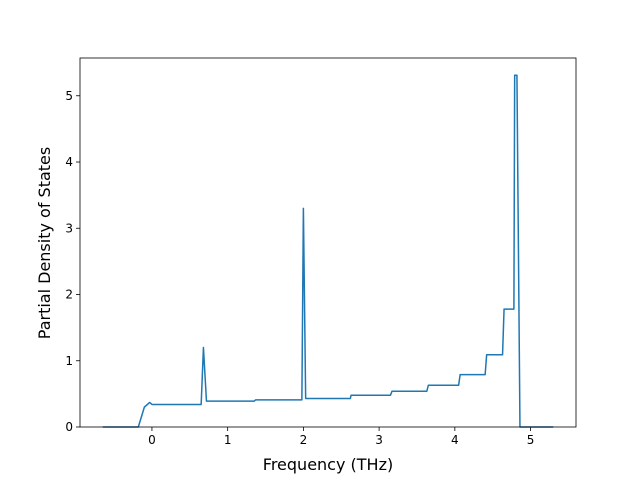  Describe the element at coordinates (44, 243) in the screenshot. I see `y-axis-label: Partial Density of States` at that location.